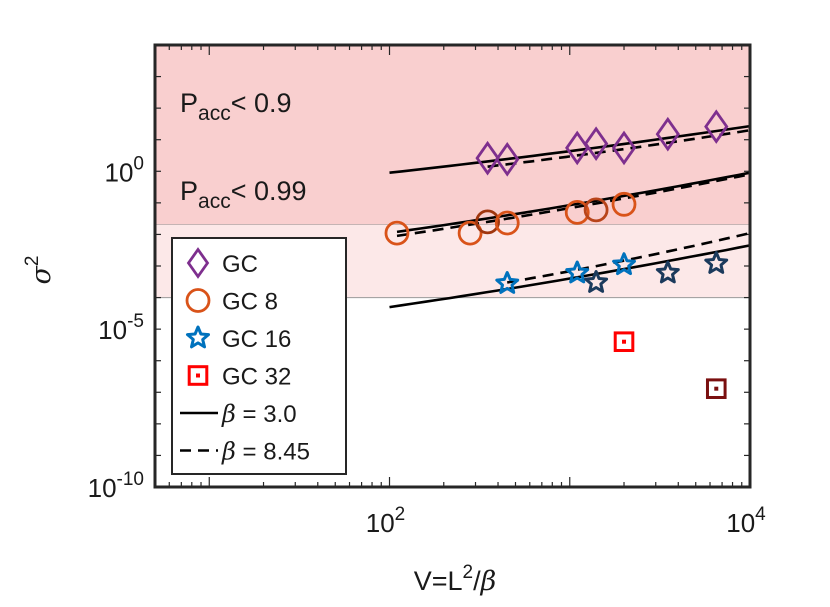 The image size is (830, 607). I want to click on y-tick-label: 10⁰, so click(125, 170).